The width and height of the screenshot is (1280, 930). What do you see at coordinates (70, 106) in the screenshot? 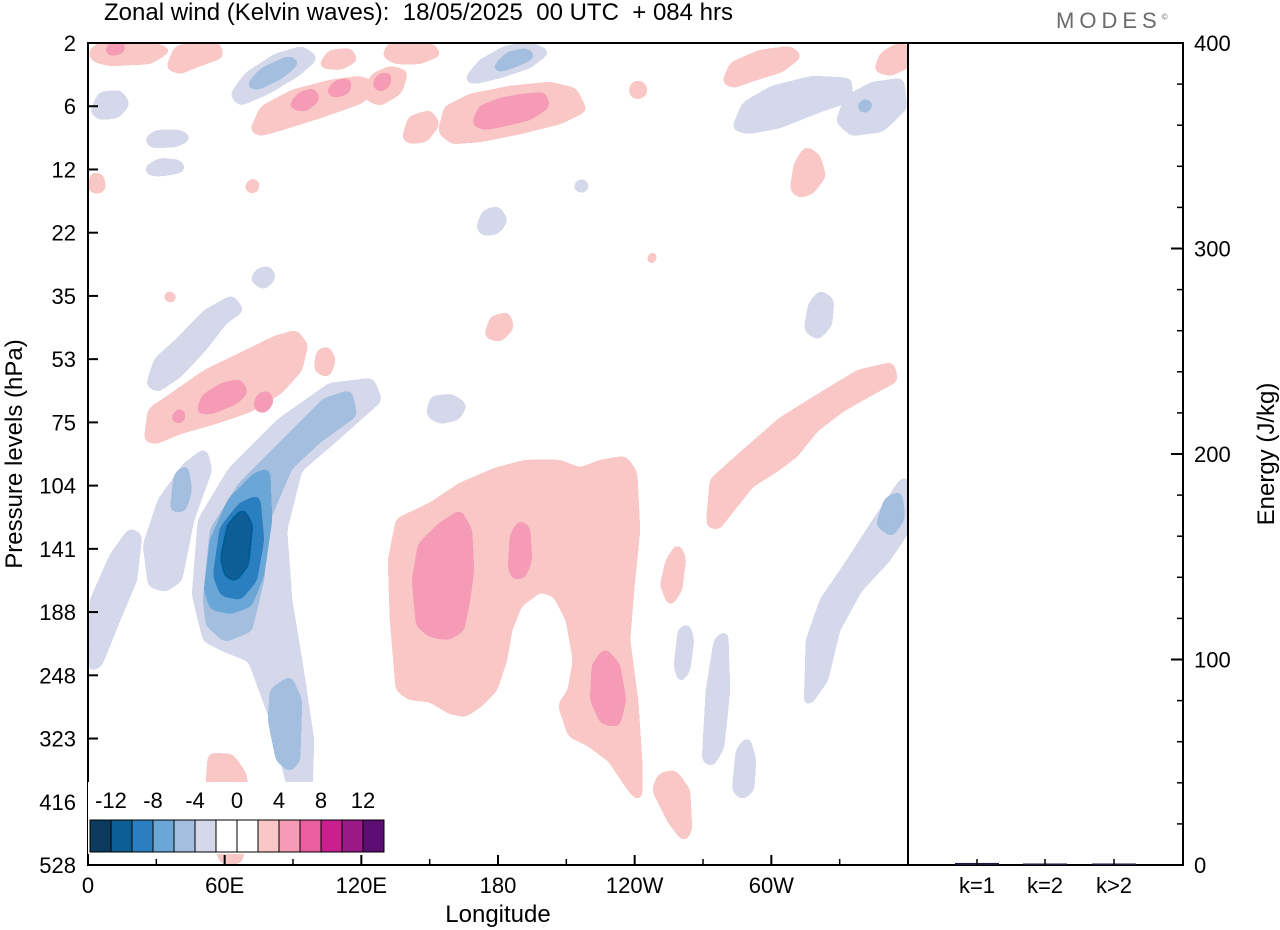
I see `y-tick-label: 6` at bounding box center [70, 106].